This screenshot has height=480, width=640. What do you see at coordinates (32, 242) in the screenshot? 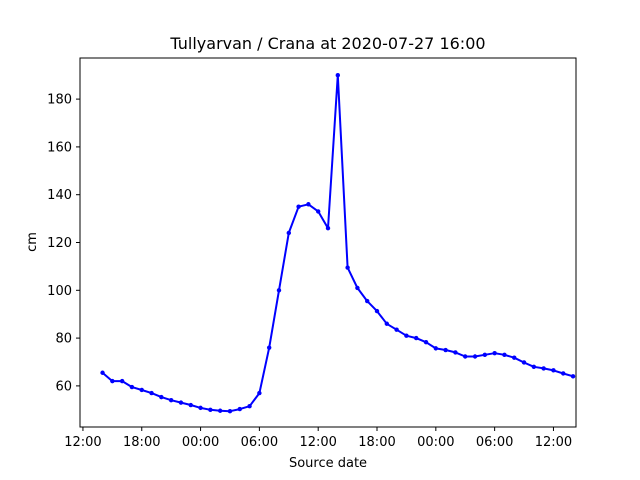
I see `y-axis-label: cm` at bounding box center [32, 242].